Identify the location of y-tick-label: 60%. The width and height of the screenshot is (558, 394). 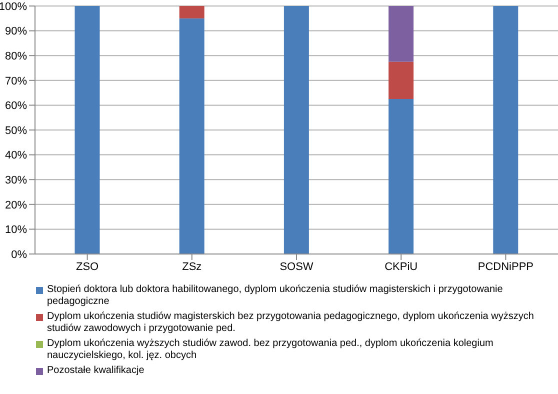
(16, 106).